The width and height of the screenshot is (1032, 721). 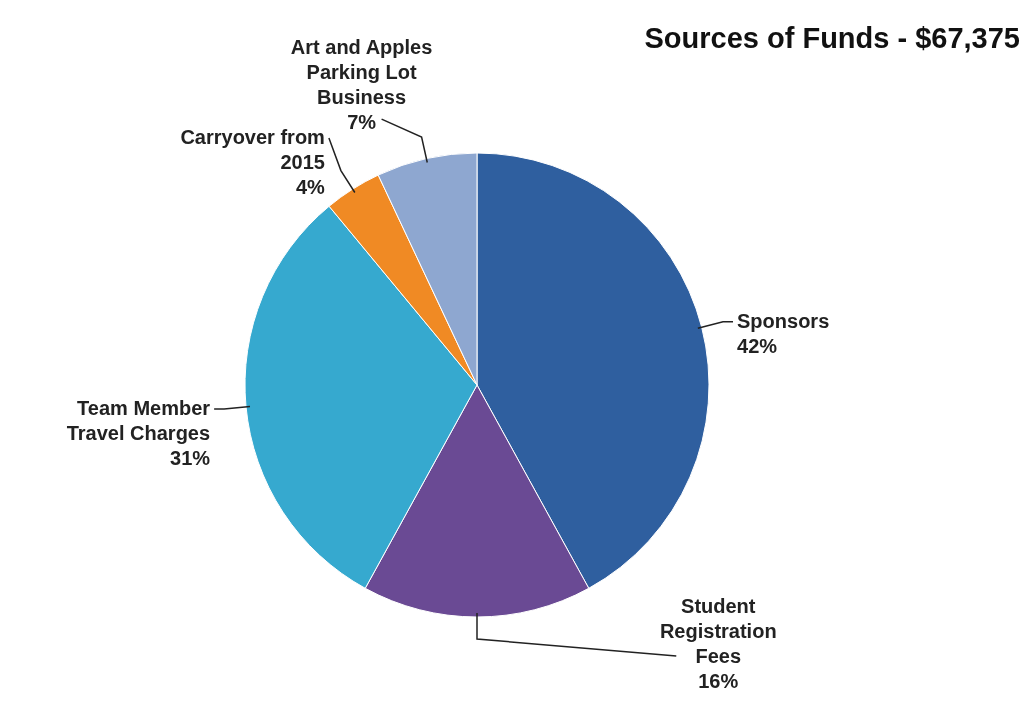 What do you see at coordinates (190, 457) in the screenshot?
I see `data-label: 31%` at bounding box center [190, 457].